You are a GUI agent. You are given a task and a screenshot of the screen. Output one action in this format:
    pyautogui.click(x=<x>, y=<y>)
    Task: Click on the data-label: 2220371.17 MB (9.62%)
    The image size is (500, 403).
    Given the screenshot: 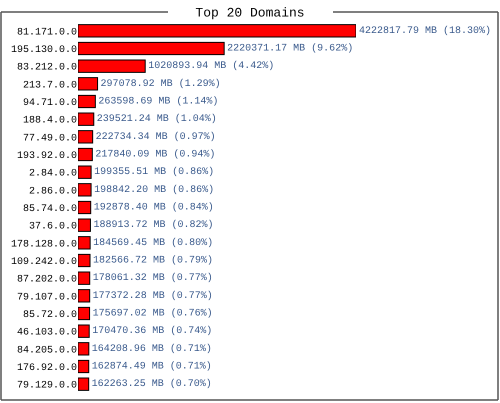 What is the action you would take?
    pyautogui.click(x=290, y=48)
    